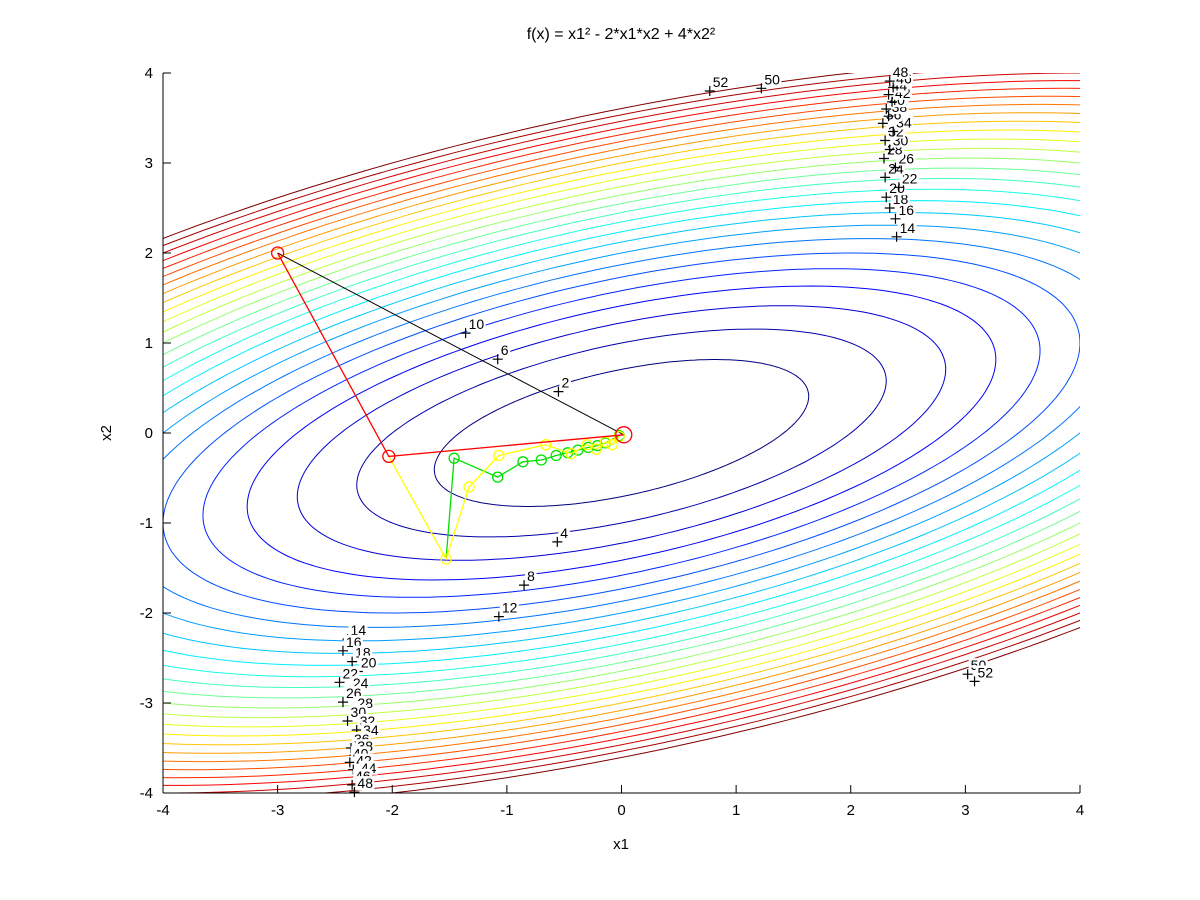  I want to click on contour-label-10: 10, so click(477, 324).